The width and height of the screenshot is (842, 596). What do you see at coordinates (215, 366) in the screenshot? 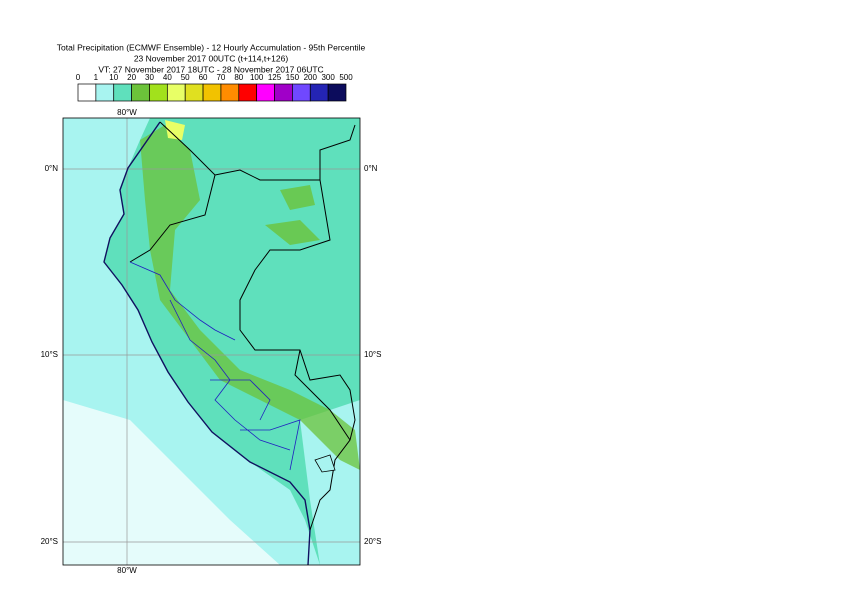
I see `region-border` at bounding box center [215, 366].